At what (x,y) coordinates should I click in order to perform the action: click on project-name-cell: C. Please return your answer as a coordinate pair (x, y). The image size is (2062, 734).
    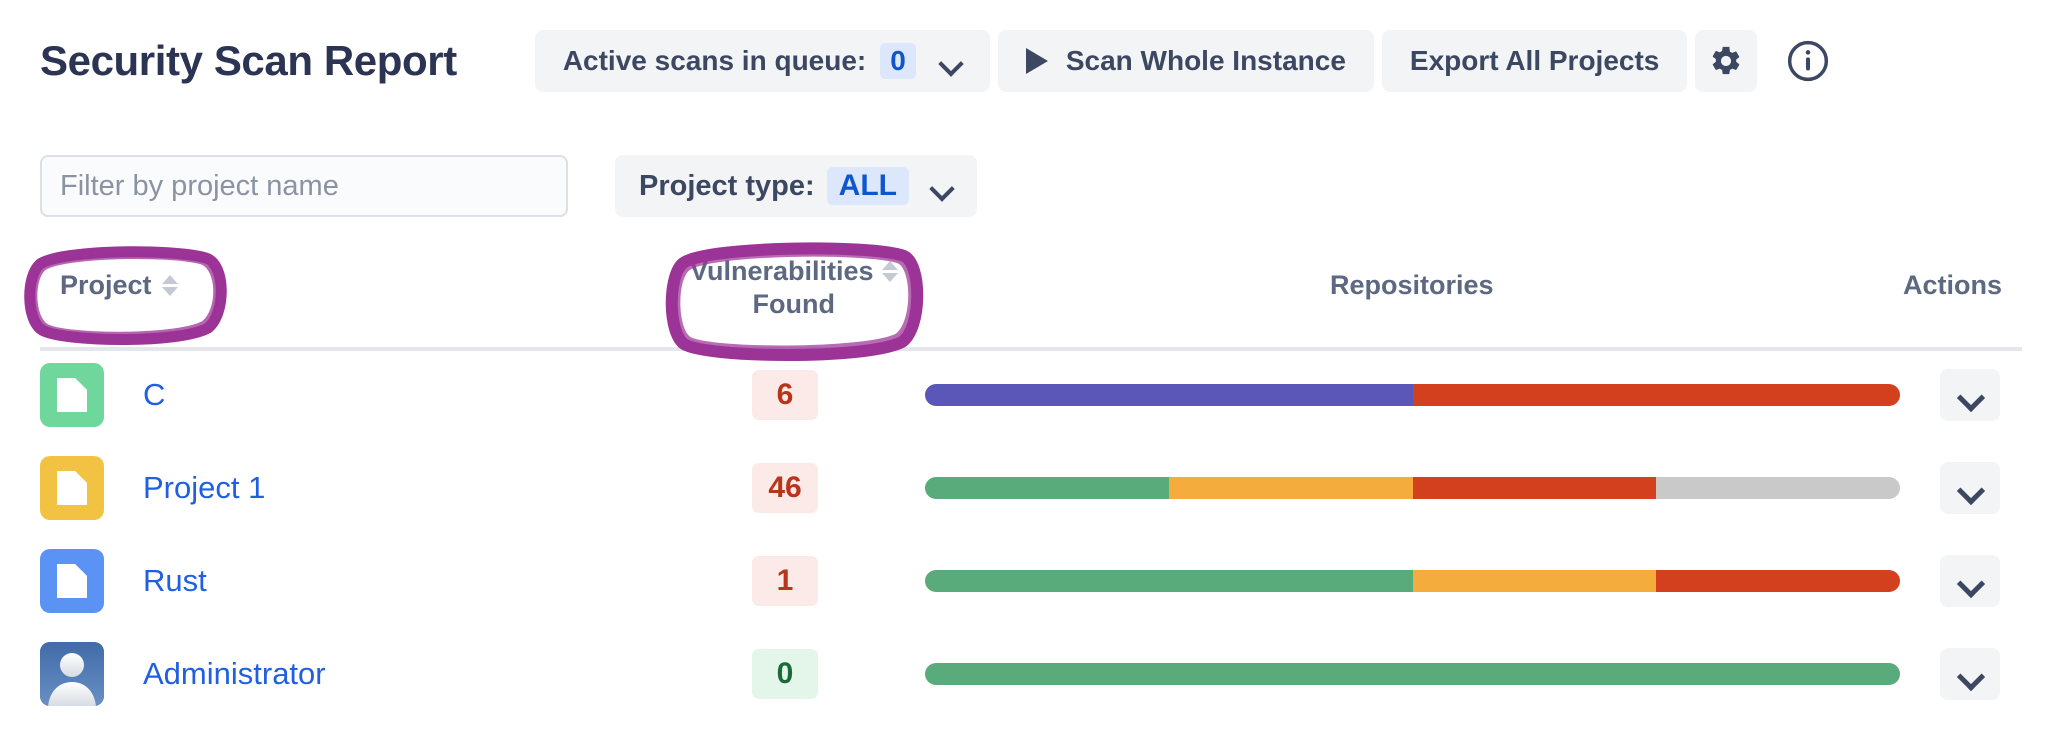
    Looking at the image, I should click on (154, 395).